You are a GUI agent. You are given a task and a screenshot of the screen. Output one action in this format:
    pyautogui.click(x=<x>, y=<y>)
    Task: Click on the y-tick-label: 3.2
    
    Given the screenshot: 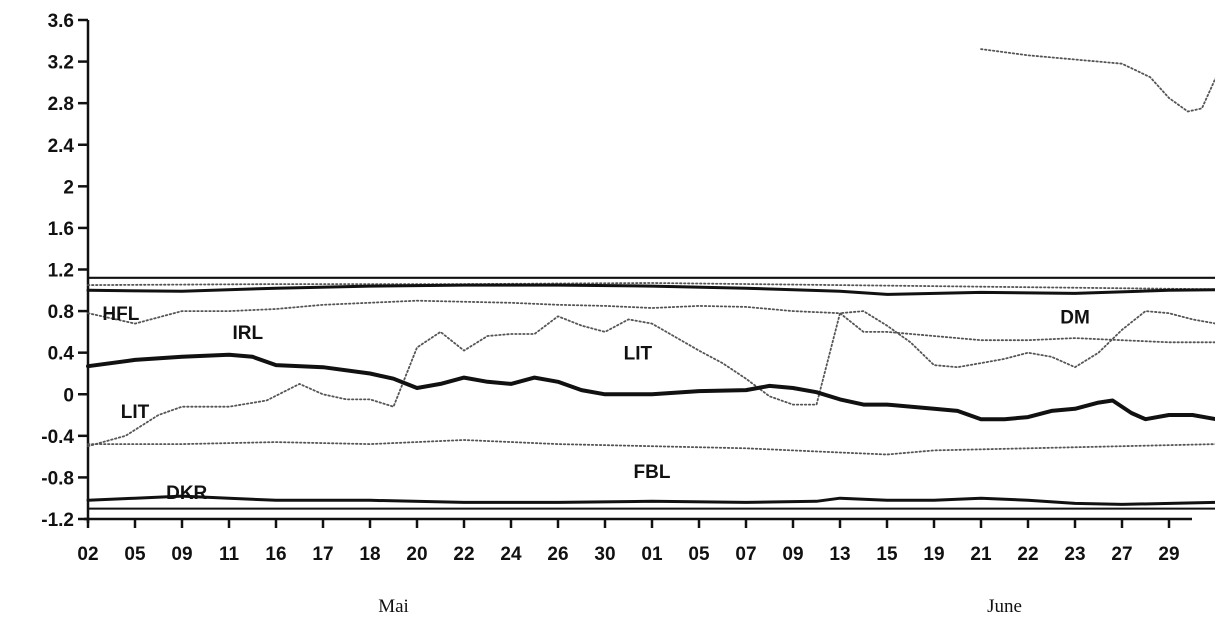 What is the action you would take?
    pyautogui.click(x=61, y=63)
    